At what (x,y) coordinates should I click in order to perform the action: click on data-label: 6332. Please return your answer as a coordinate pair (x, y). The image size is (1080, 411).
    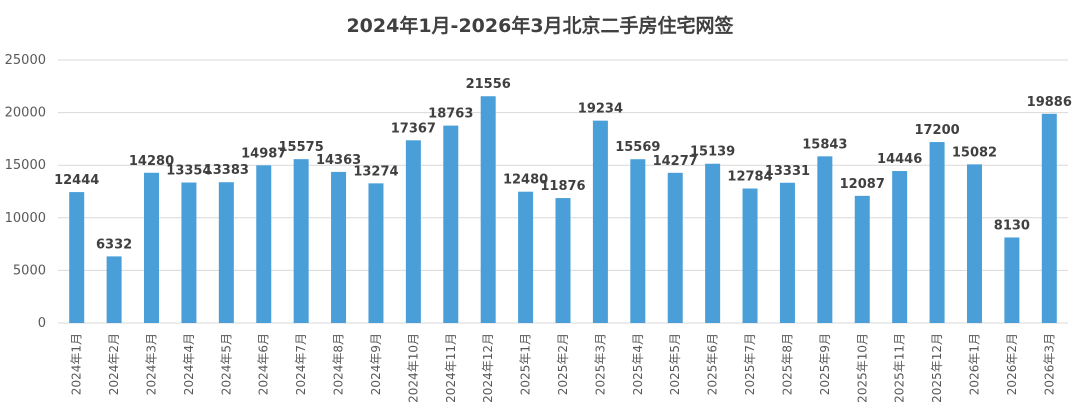
    Looking at the image, I should click on (114, 244).